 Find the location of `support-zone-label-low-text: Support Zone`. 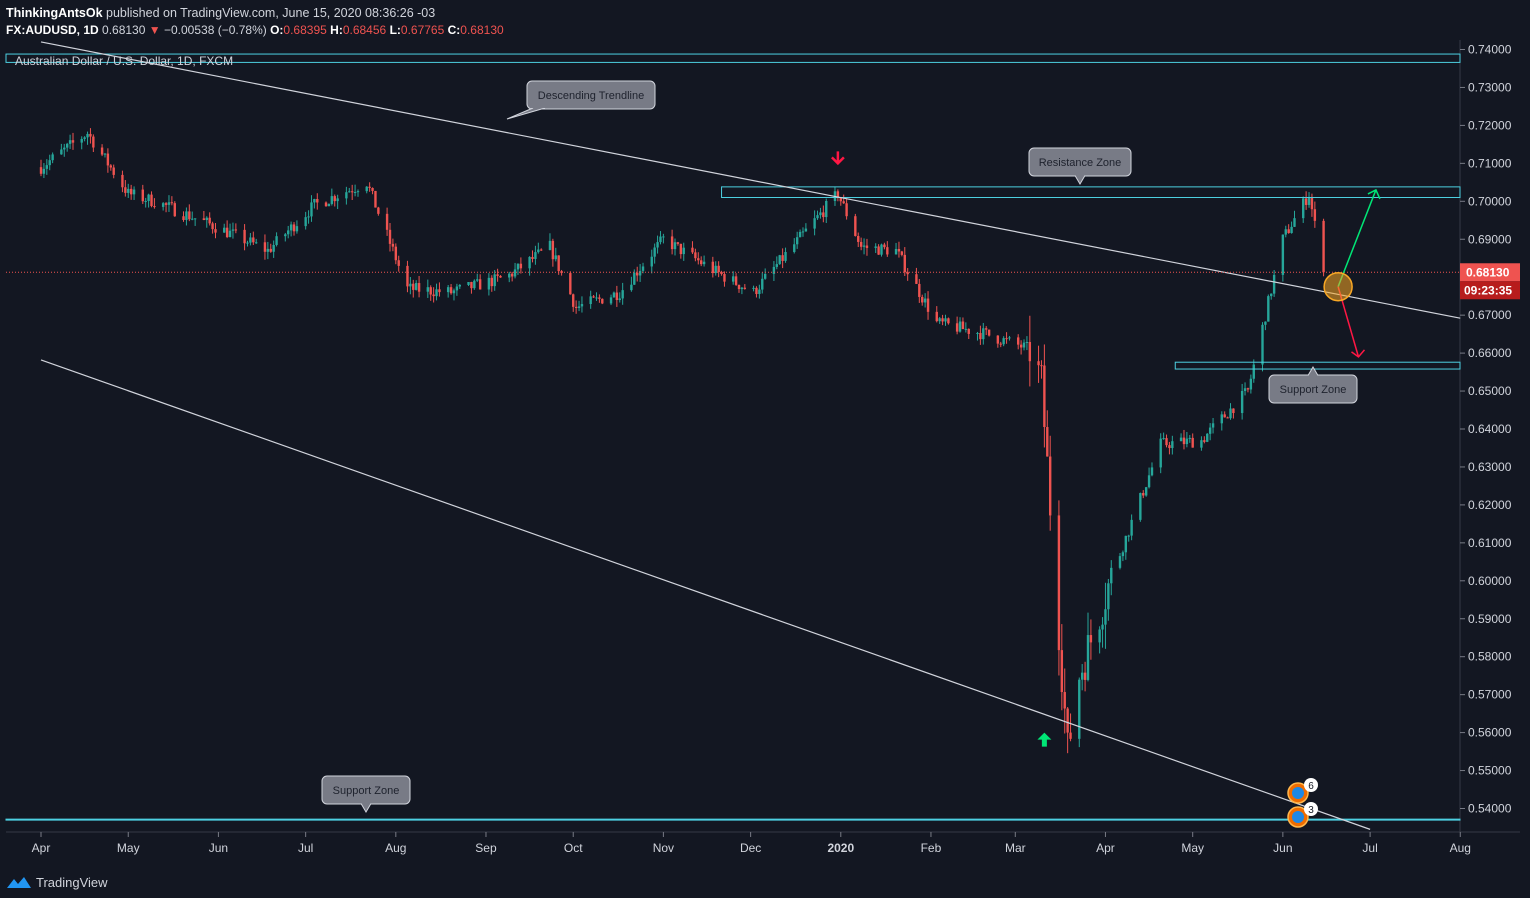

support-zone-label-low-text: Support Zone is located at coordinates (366, 791).